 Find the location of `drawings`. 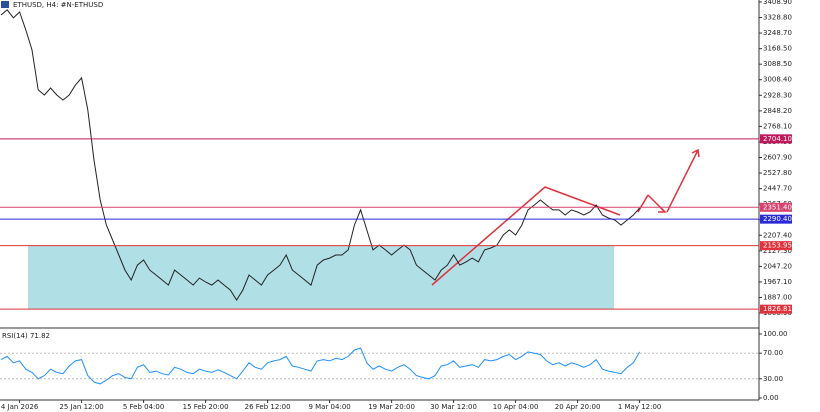

drawings is located at coordinates (565, 217).